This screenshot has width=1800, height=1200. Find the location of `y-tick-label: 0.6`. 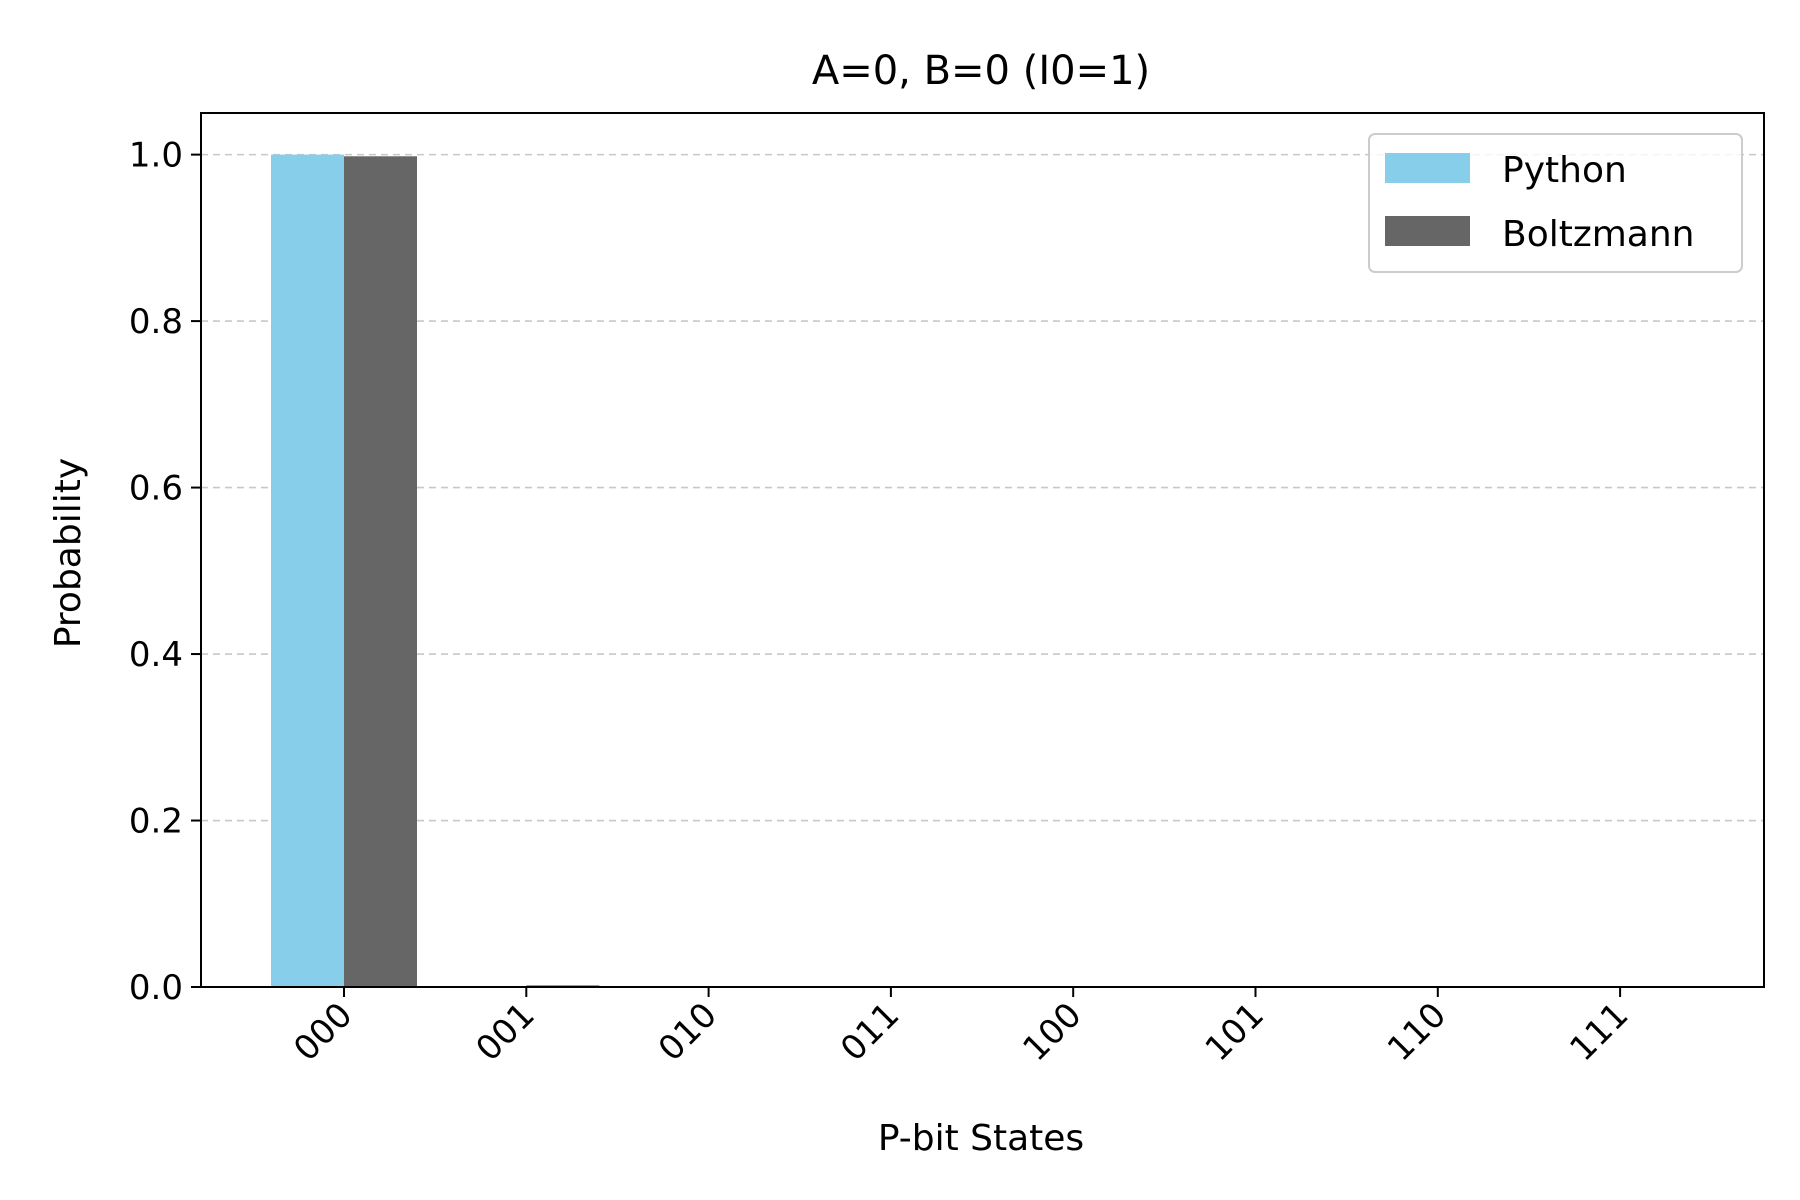

y-tick-label: 0.6 is located at coordinates (156, 489).